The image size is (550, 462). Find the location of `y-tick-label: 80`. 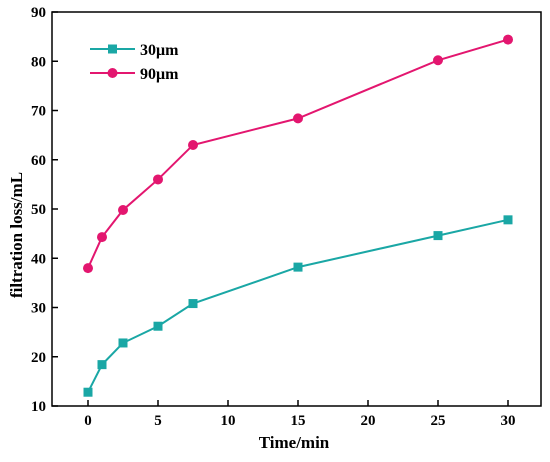

y-tick-label: 80 is located at coordinates (38, 62).